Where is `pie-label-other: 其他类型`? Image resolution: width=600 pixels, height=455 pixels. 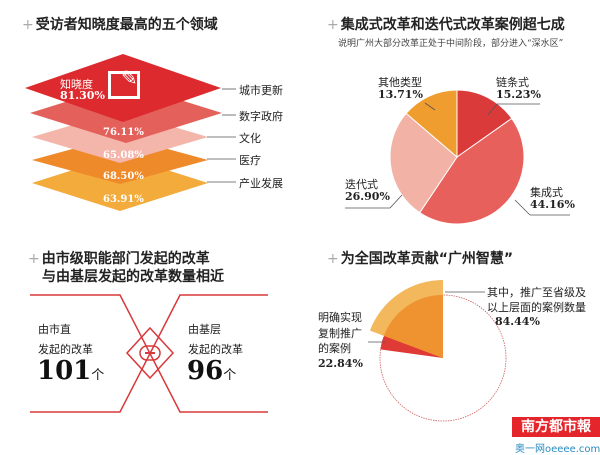
pie-label-other: 其他类型 is located at coordinates (400, 82).